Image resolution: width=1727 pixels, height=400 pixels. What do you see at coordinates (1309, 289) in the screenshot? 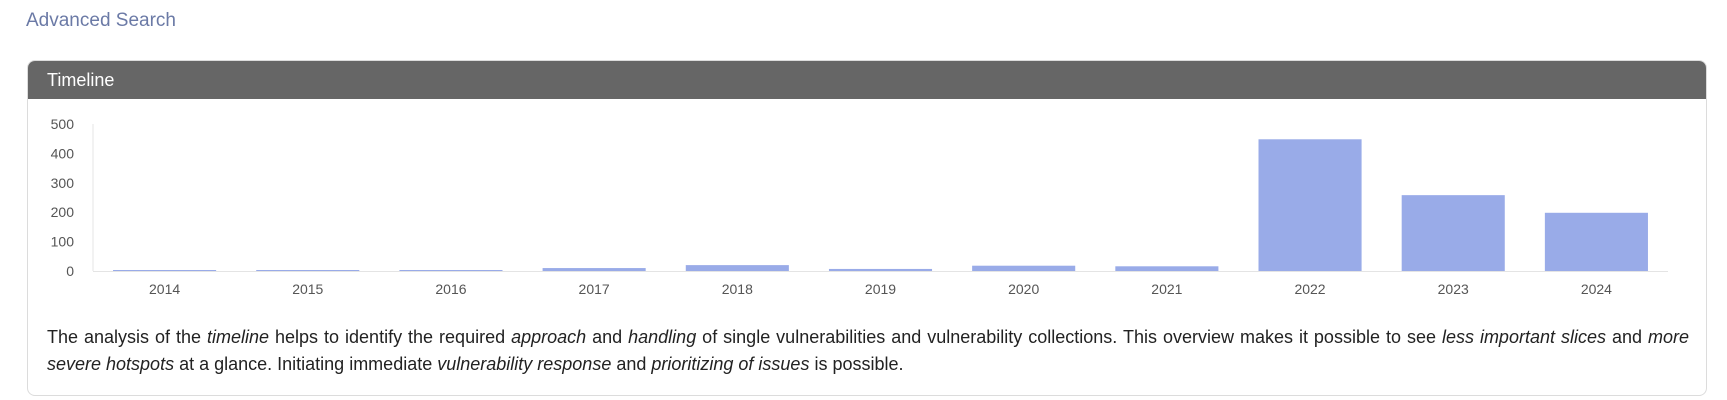
I see `x-tick-label: 2022` at bounding box center [1309, 289].